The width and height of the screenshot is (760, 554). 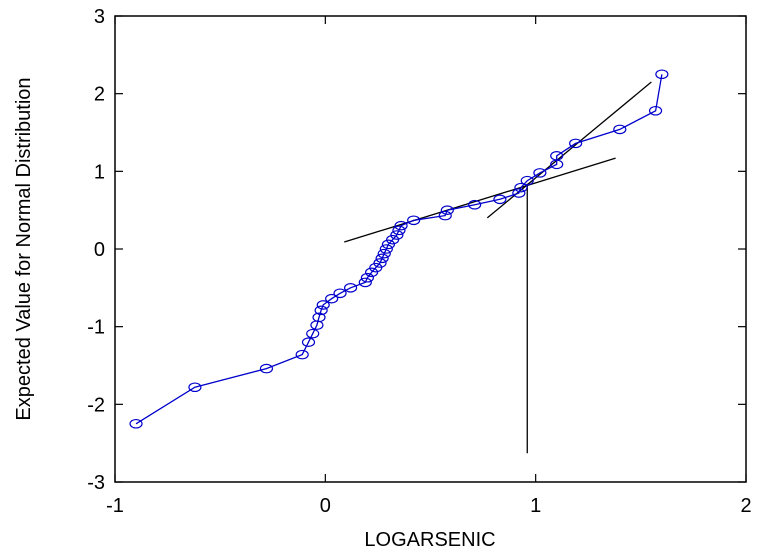 What do you see at coordinates (429, 540) in the screenshot?
I see `x-axis-title: LOGARSENIC` at bounding box center [429, 540].